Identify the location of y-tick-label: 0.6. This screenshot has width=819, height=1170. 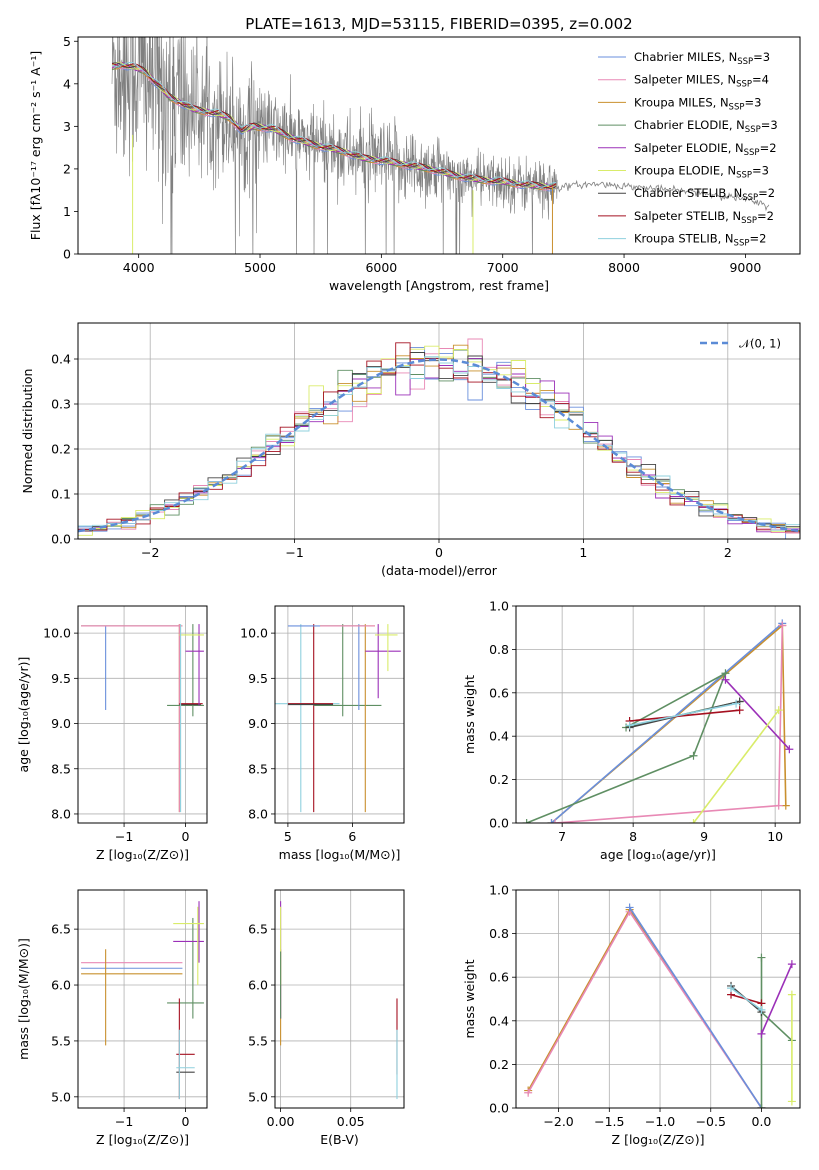
(499, 977).